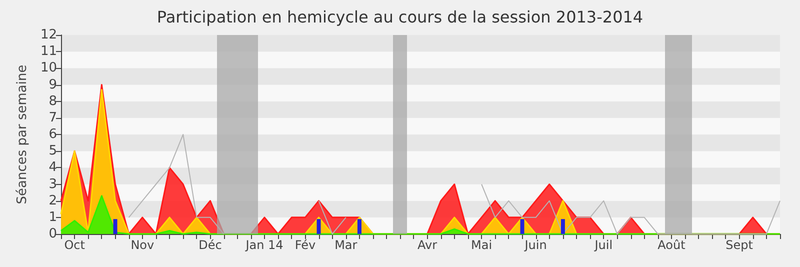 The image size is (800, 267). What do you see at coordinates (672, 245) in the screenshot?
I see `x-tick-label: Août` at bounding box center [672, 245].